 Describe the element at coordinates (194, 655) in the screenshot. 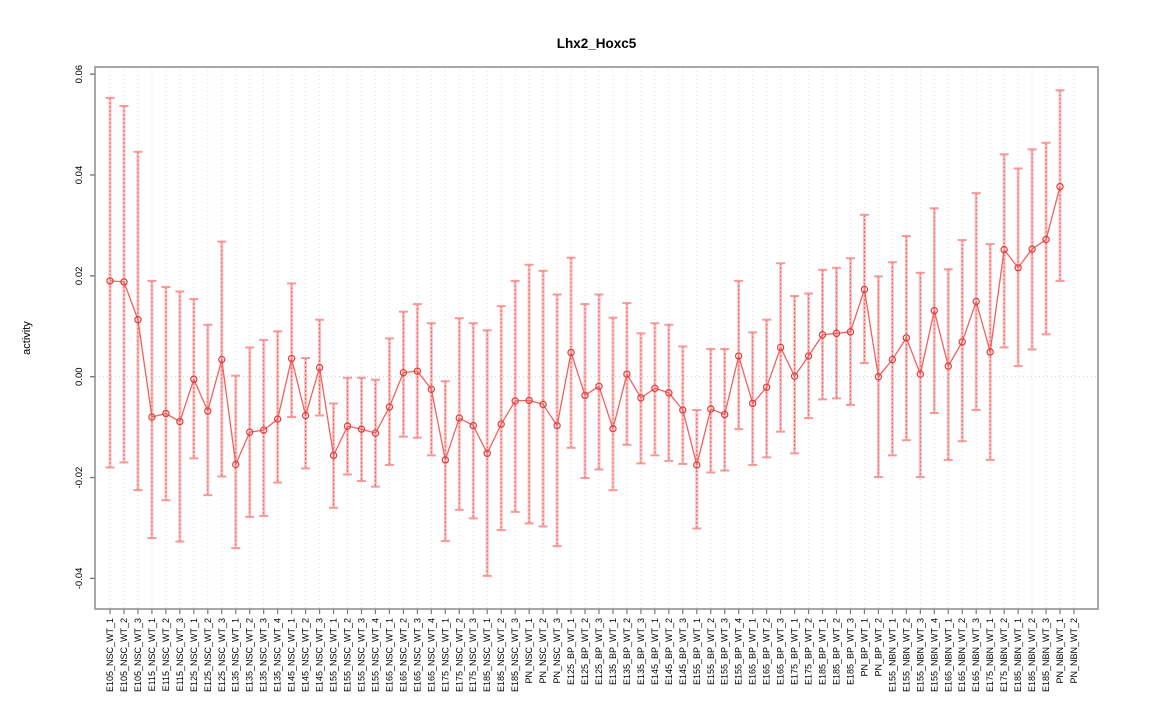

I see `x-tick-label: E125_NSC_WT_1` at that location.